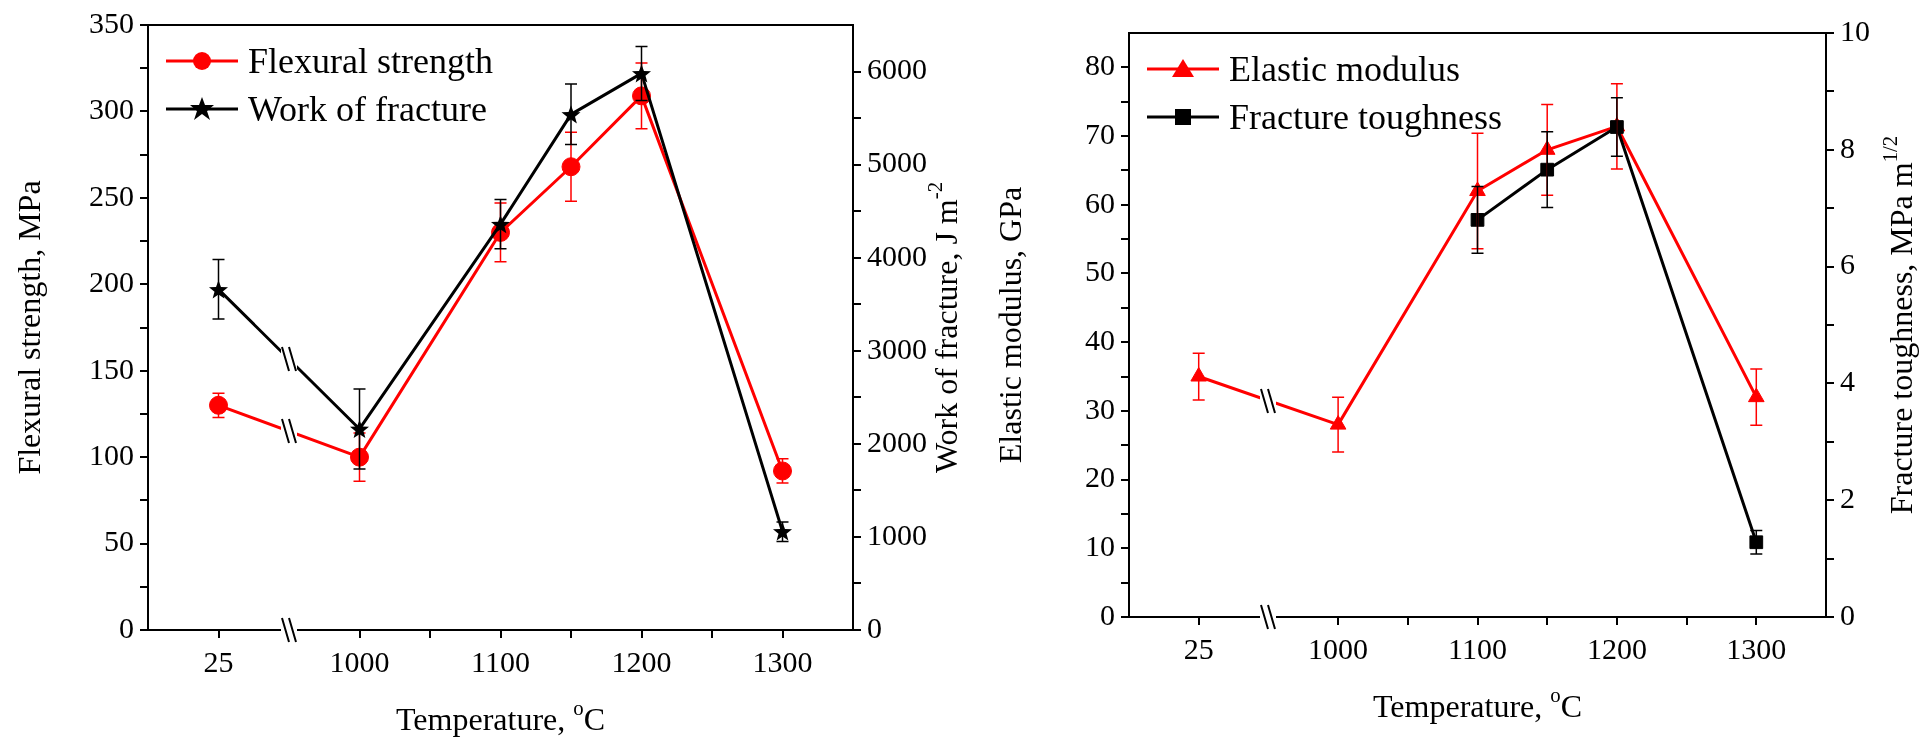 This screenshot has height=752, width=1930. Describe the element at coordinates (1898, 325) in the screenshot. I see `y2-axis-title: Fracture toughness, MPa m1/2` at that location.